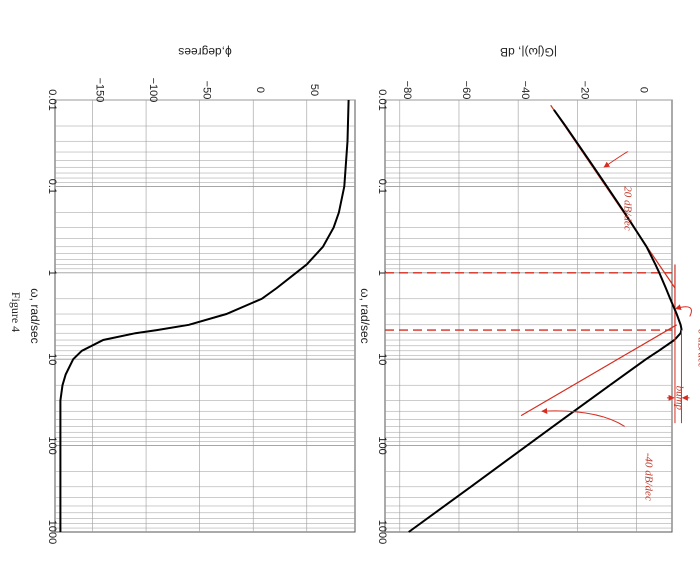 This screenshot has height=566, width=700. Describe the element at coordinates (100, 90) in the screenshot. I see `y-tick-label: −150` at that location.